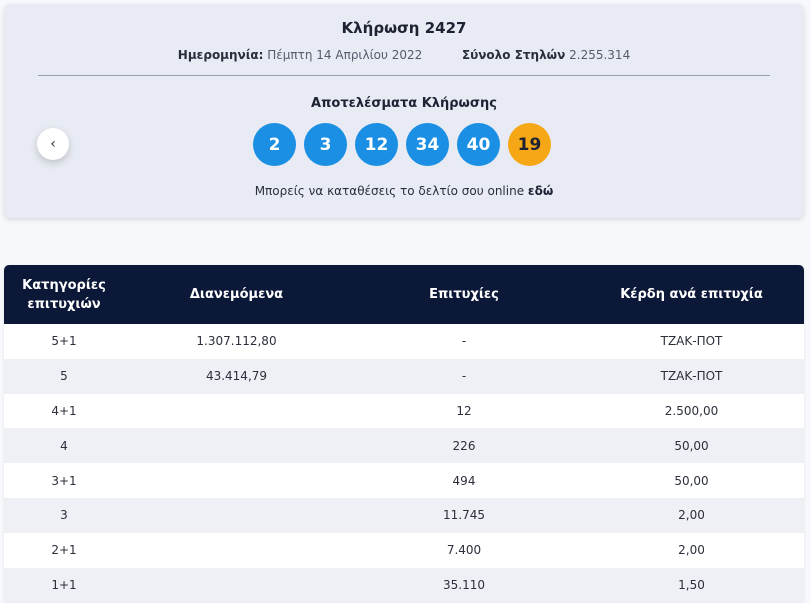 The width and height of the screenshot is (811, 603). I want to click on cell-winners: 12, so click(464, 410).